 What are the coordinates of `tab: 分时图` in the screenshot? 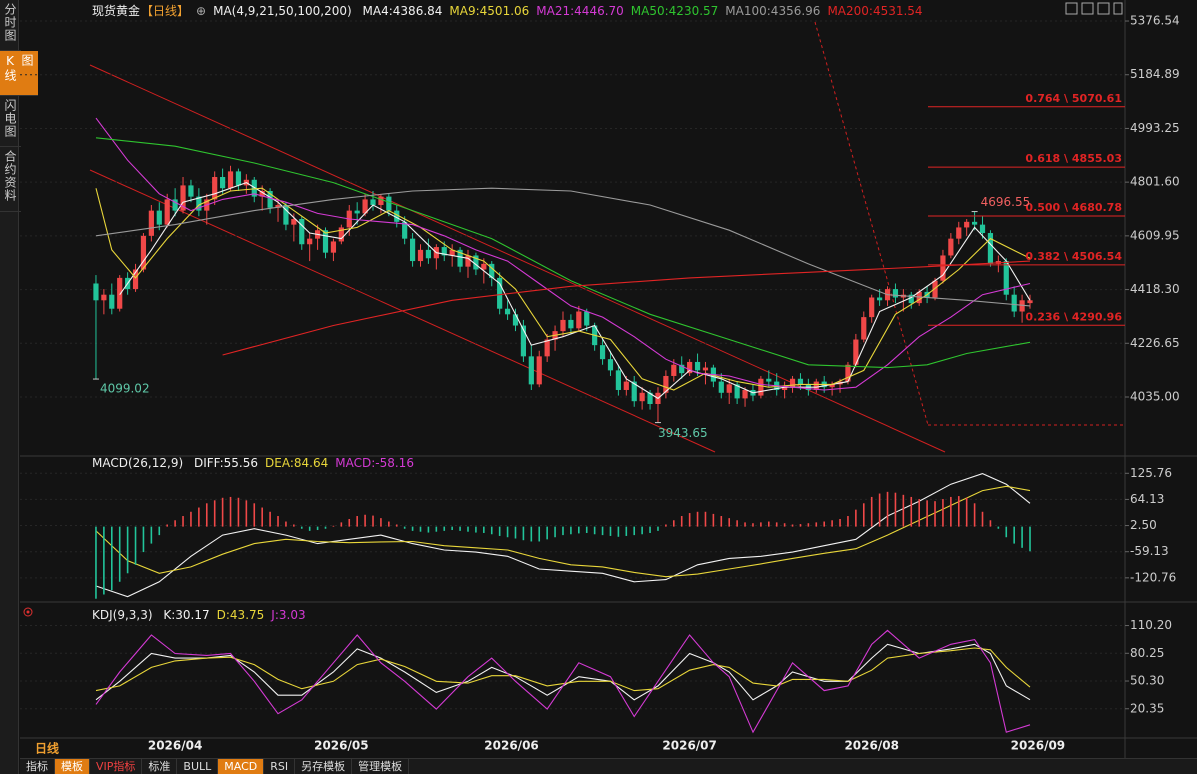 It's located at (10, 25).